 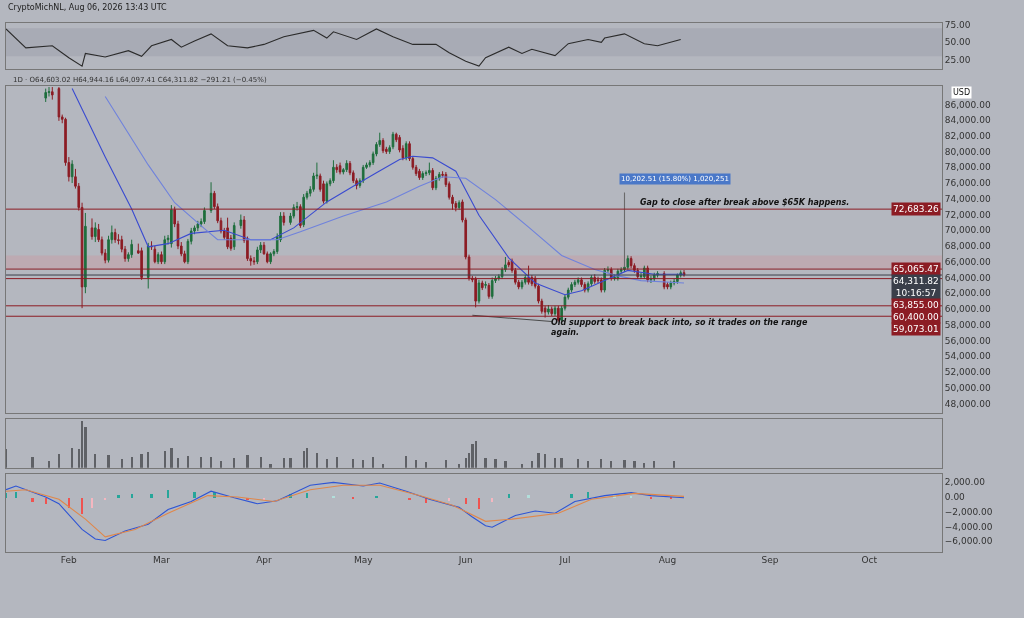 I want to click on y-tick-label: 66,000.00, so click(x=967, y=261).